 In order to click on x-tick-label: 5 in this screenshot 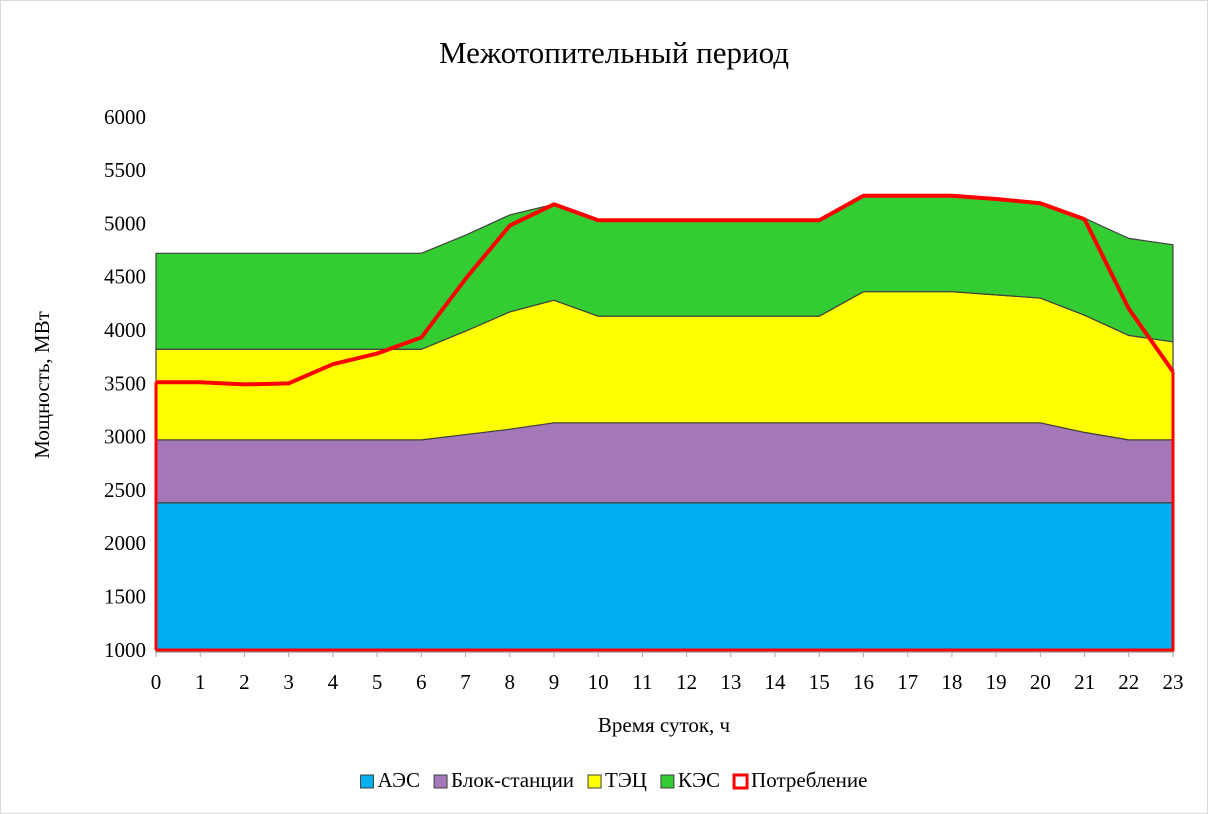, I will do `click(377, 682)`.